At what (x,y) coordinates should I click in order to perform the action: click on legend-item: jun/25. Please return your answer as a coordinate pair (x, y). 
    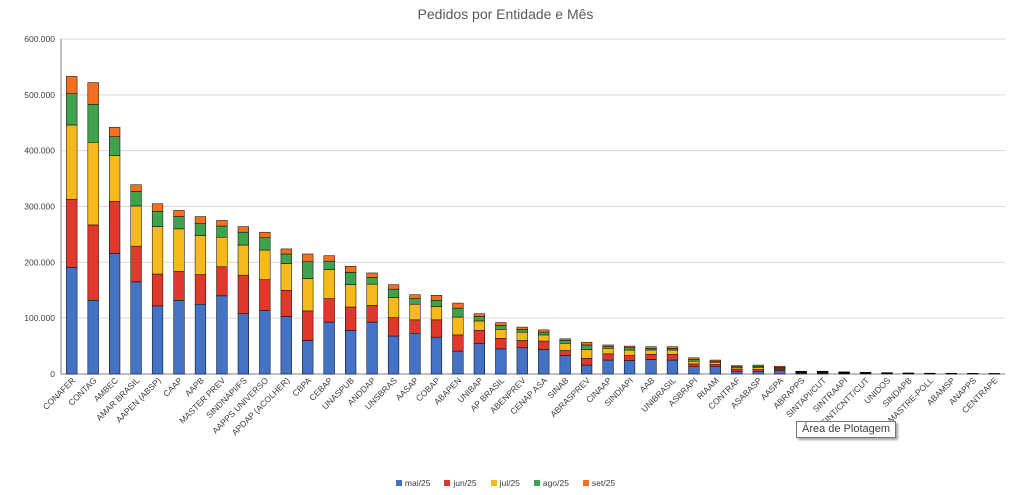
    Looking at the image, I should click on (460, 483).